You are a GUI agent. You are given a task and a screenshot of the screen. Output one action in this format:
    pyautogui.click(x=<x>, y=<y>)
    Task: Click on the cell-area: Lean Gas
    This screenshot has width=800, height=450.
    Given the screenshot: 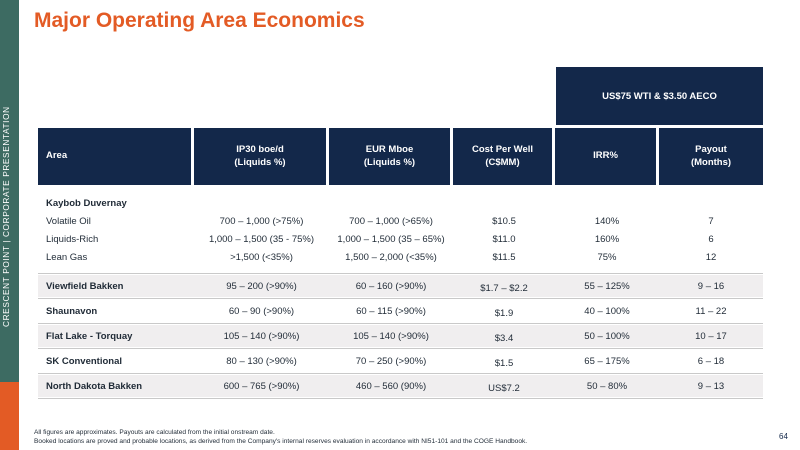 What is the action you would take?
    pyautogui.click(x=67, y=257)
    